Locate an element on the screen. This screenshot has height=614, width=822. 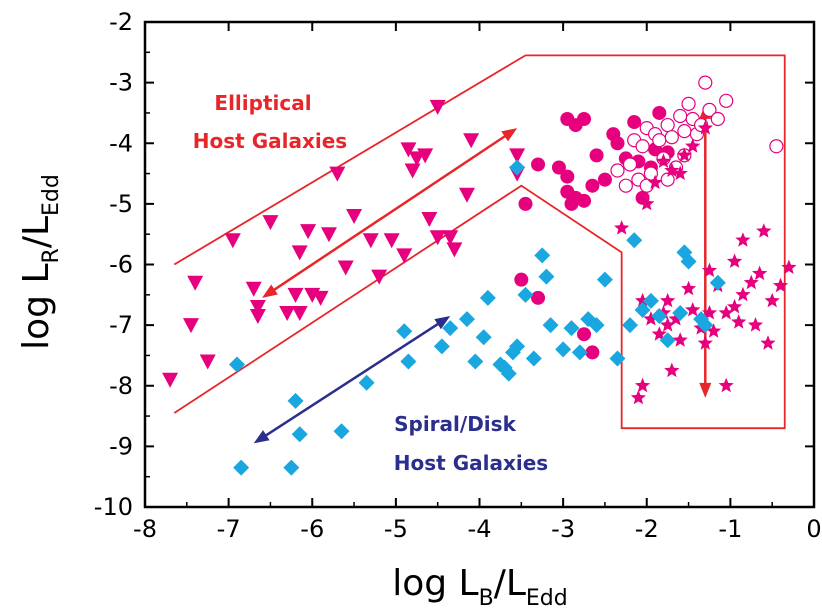
y-tick-label: -9 is located at coordinates (121, 446).